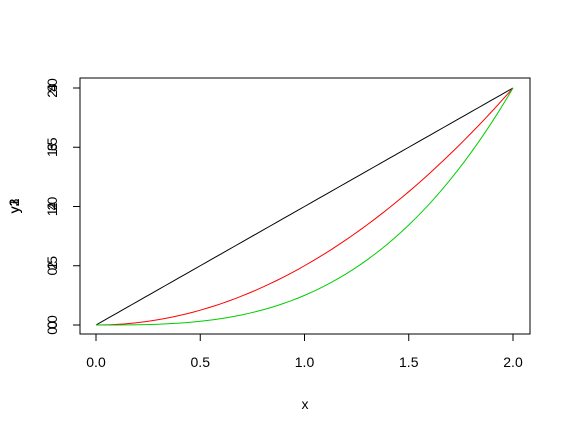  I want to click on y-tick-label: 1, so click(52, 266).